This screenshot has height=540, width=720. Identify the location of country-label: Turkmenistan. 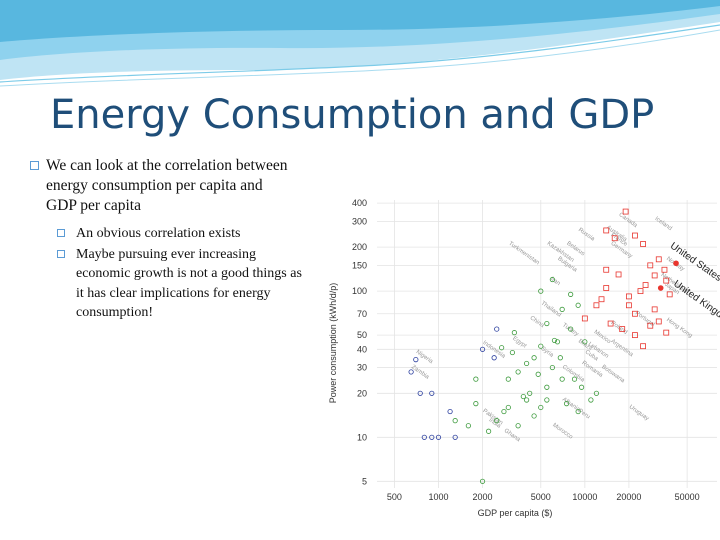
(523, 254).